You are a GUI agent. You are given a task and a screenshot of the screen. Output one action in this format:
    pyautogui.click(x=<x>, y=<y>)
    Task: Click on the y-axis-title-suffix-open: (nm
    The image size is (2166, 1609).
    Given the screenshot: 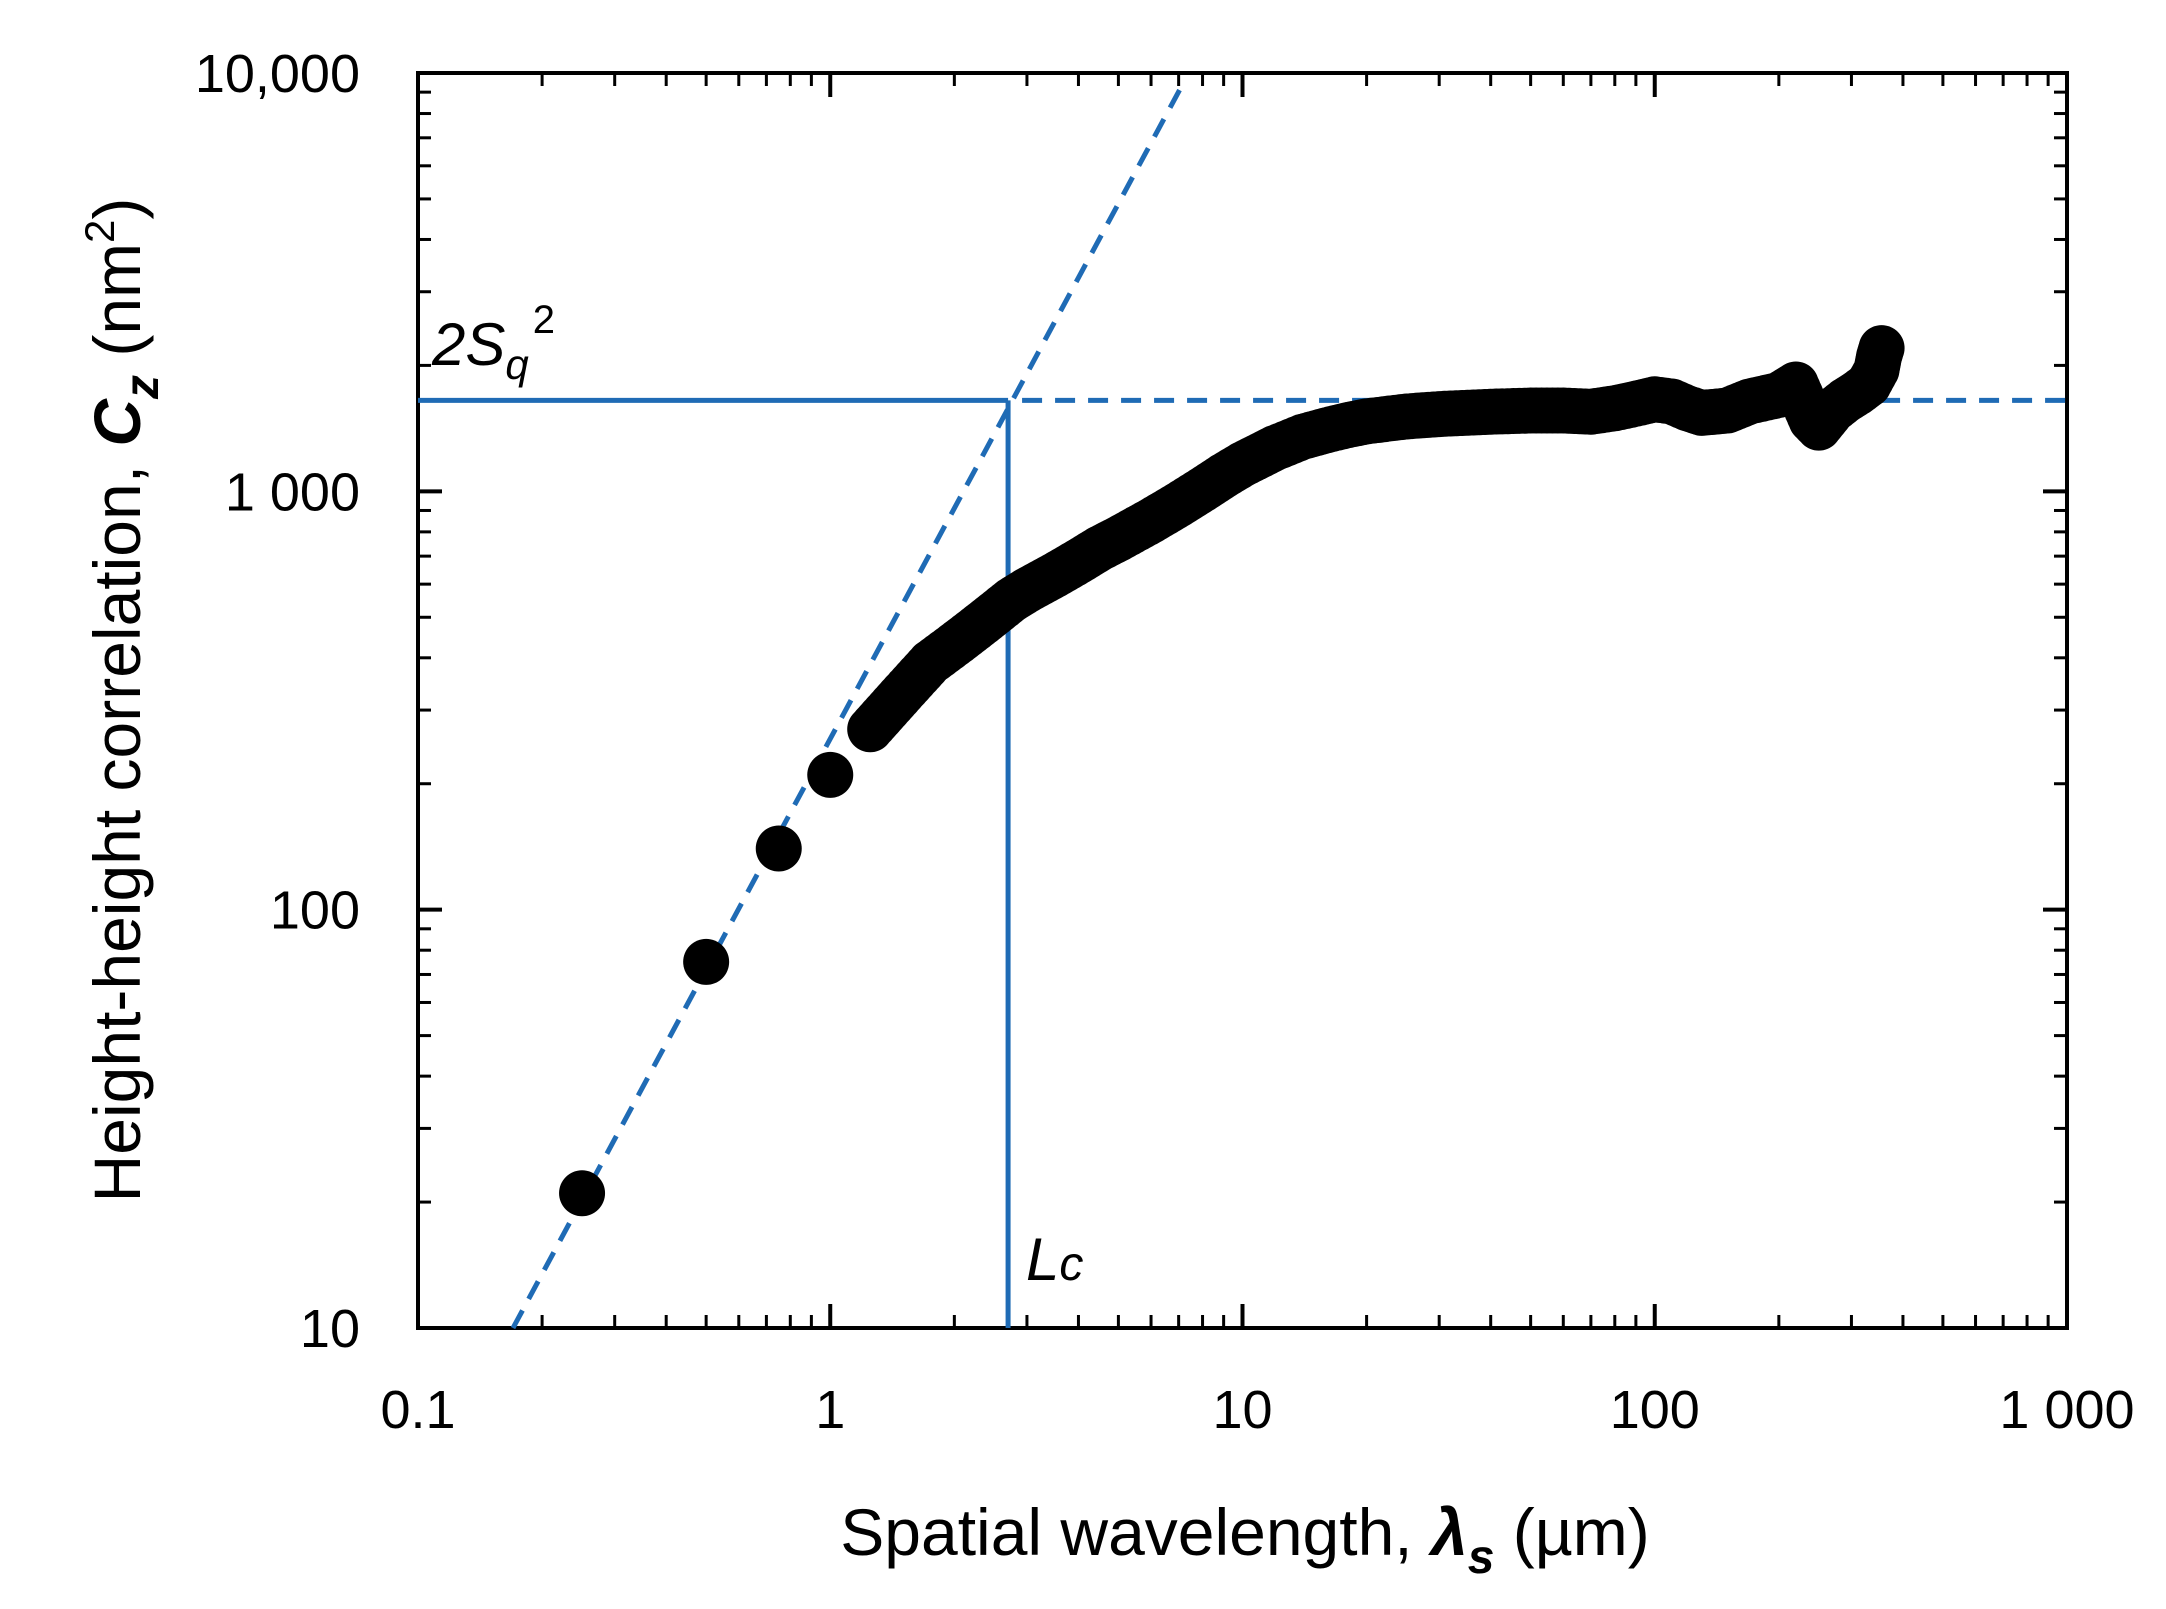 What is the action you would take?
    pyautogui.click(x=117, y=309)
    